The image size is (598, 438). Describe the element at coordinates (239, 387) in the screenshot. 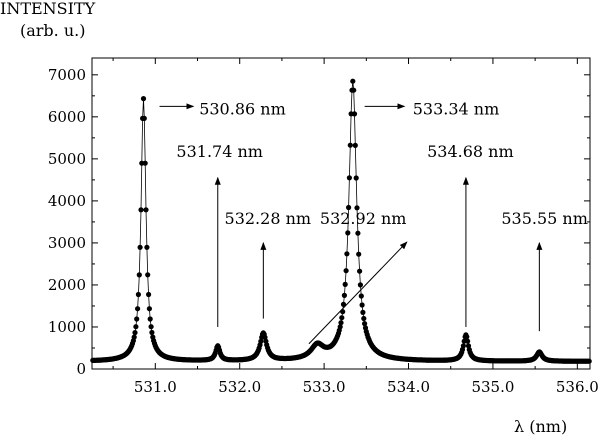

I see `x-tick-label: 532.0` at that location.